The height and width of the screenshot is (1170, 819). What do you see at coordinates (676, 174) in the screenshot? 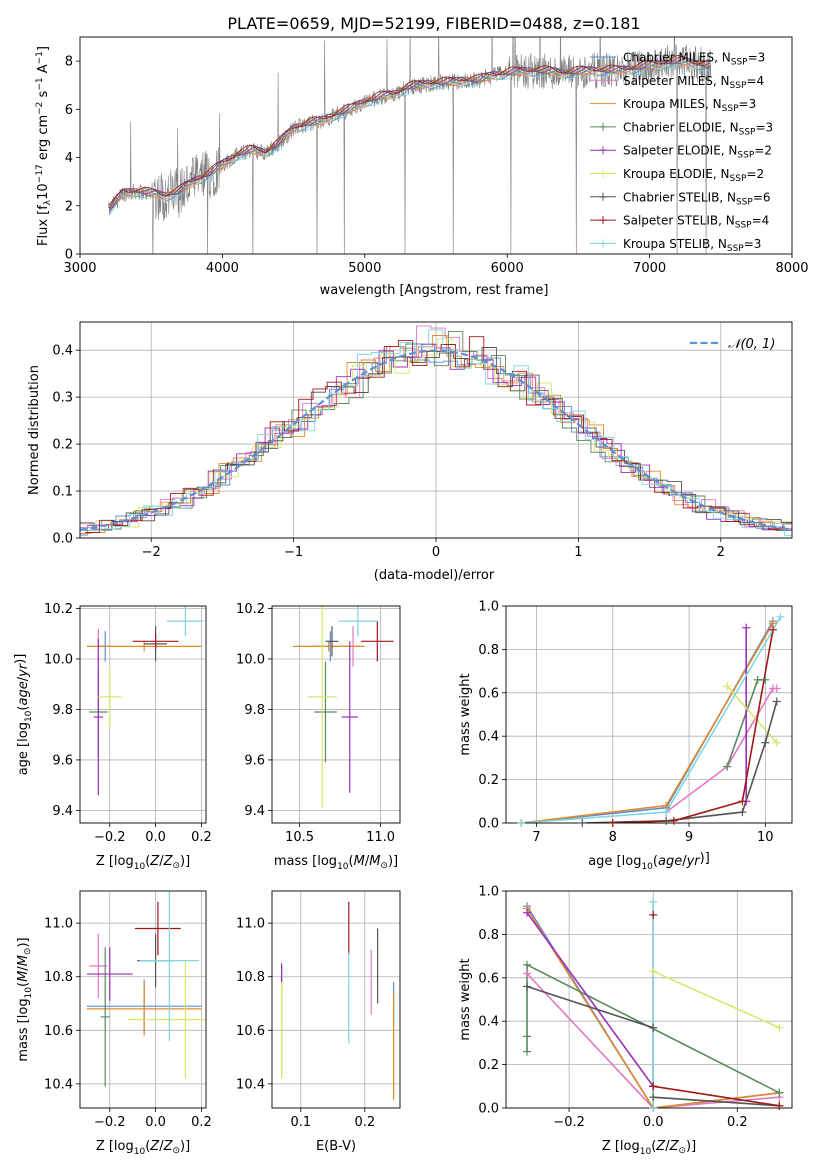
I see `legend-text: Kroupa ELODIE, N` at bounding box center [676, 174].